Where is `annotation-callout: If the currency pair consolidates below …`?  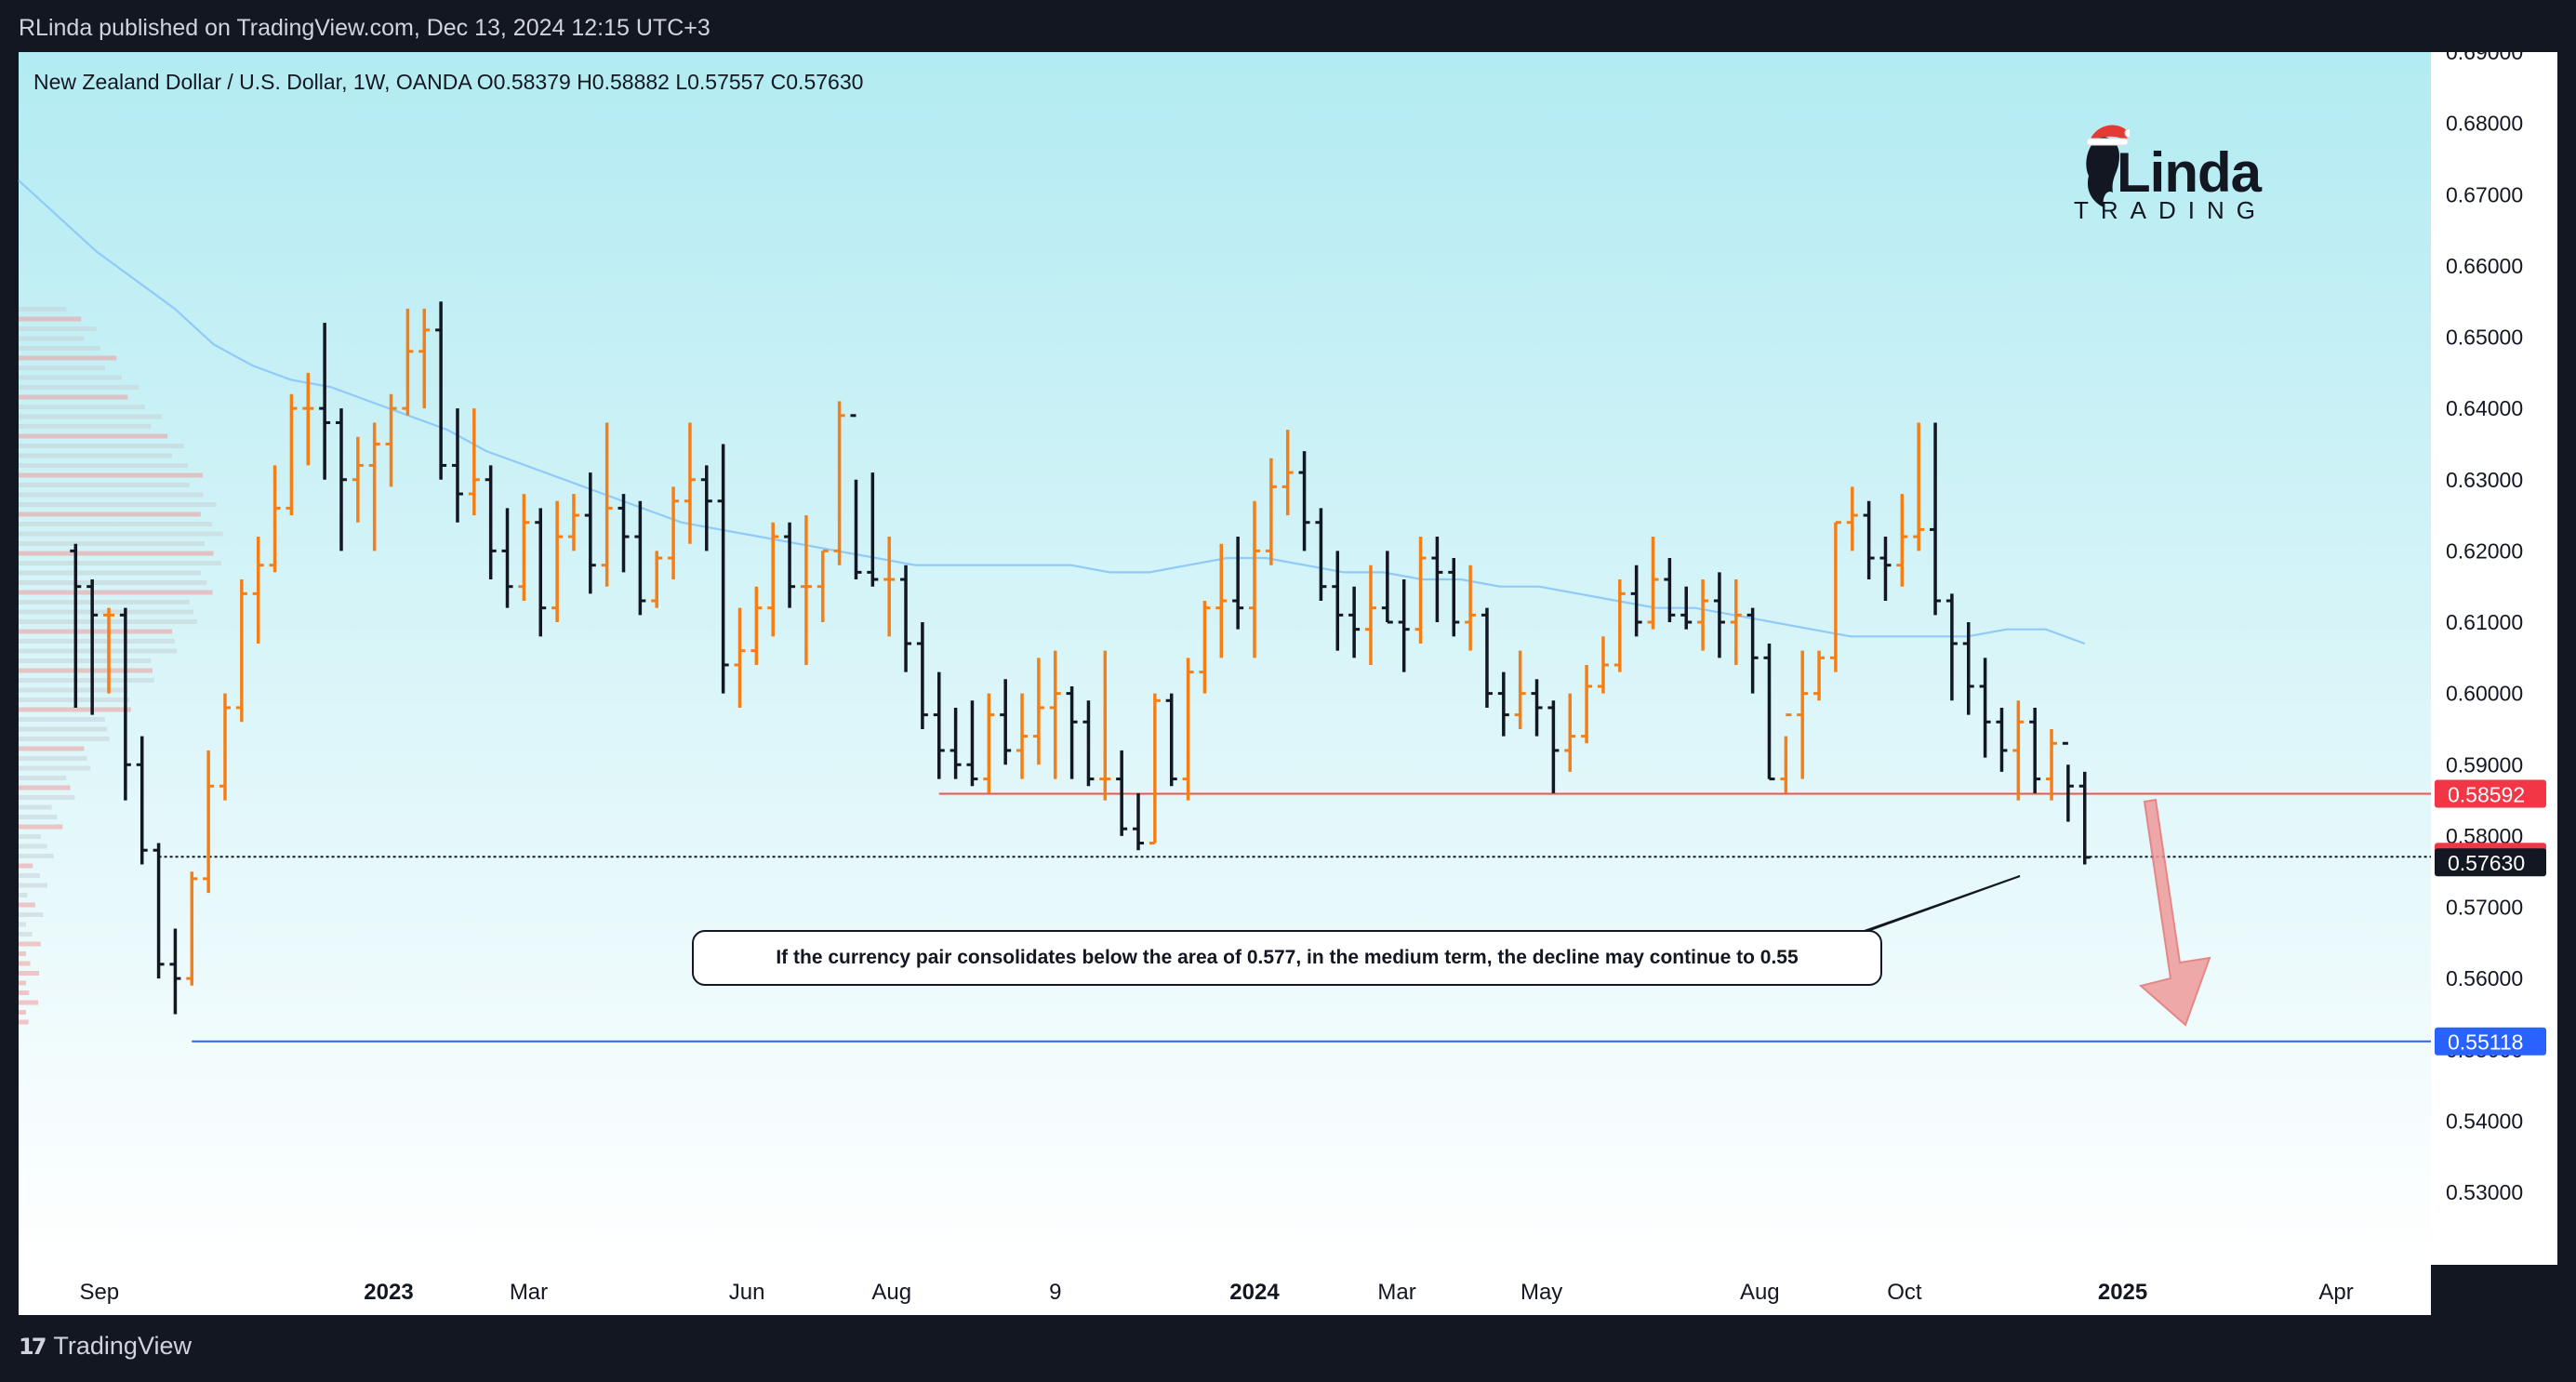
annotation-callout: If the currency pair consolidates below … is located at coordinates (1287, 958).